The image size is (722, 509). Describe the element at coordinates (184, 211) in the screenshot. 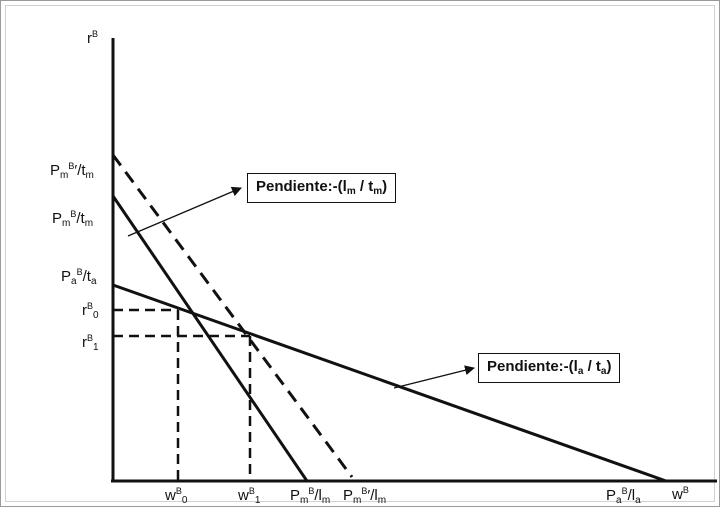

I see `slope-m-arrow` at that location.